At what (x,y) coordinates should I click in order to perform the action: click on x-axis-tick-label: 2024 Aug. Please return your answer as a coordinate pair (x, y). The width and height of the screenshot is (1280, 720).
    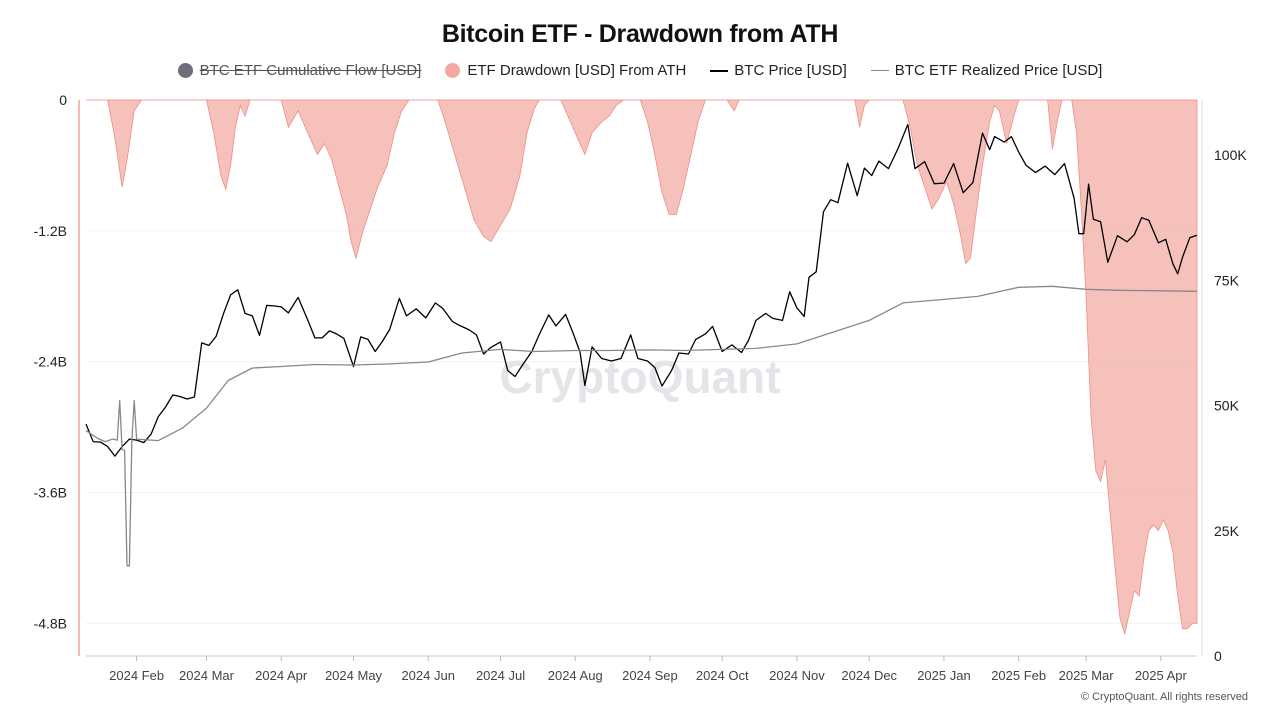
    Looking at the image, I should click on (575, 675).